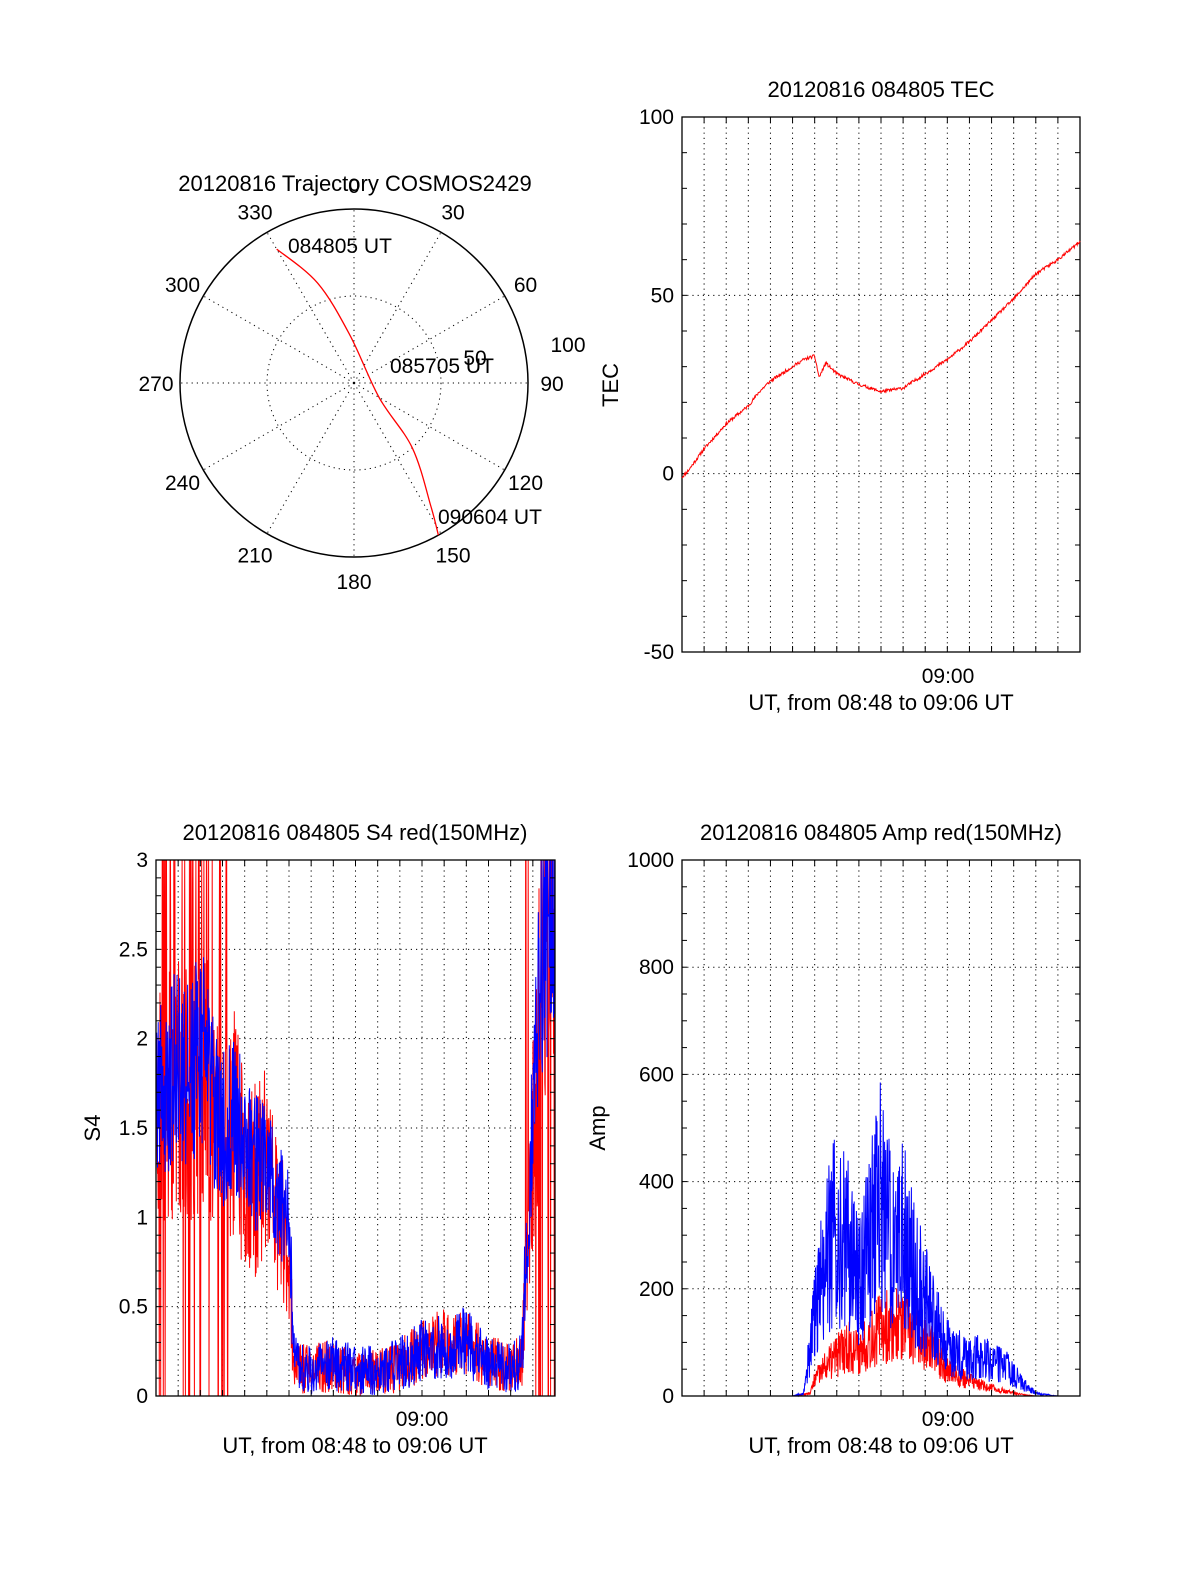 The height and width of the screenshot is (1575, 1200). I want to click on azimuth-label: 330, so click(254, 213).